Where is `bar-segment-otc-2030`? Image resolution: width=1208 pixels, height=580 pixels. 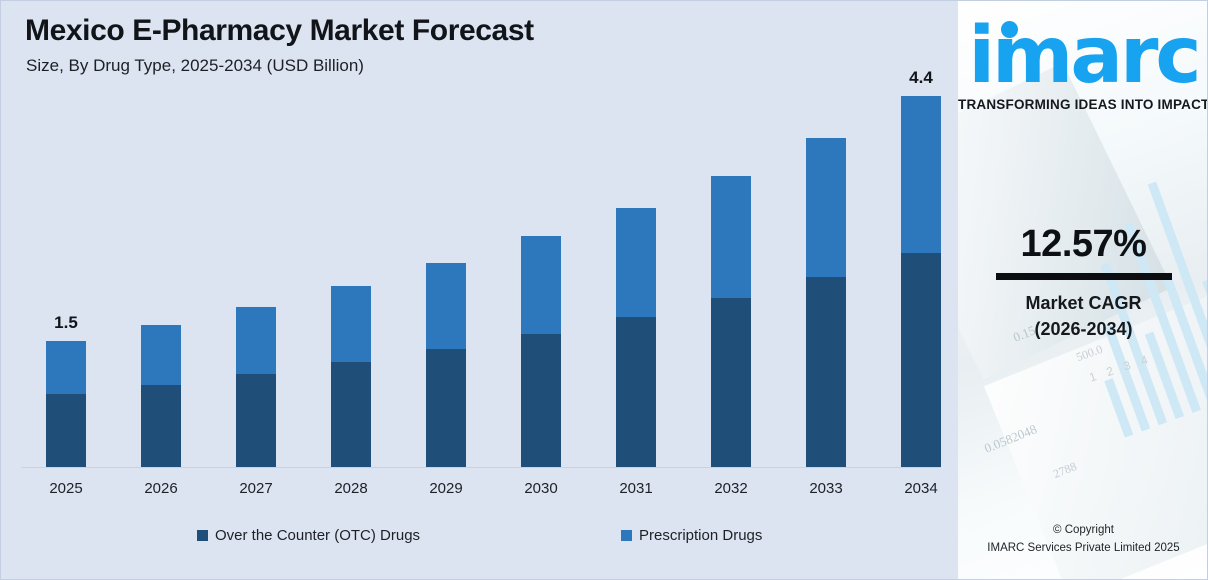 bar-segment-otc-2030 is located at coordinates (541, 400).